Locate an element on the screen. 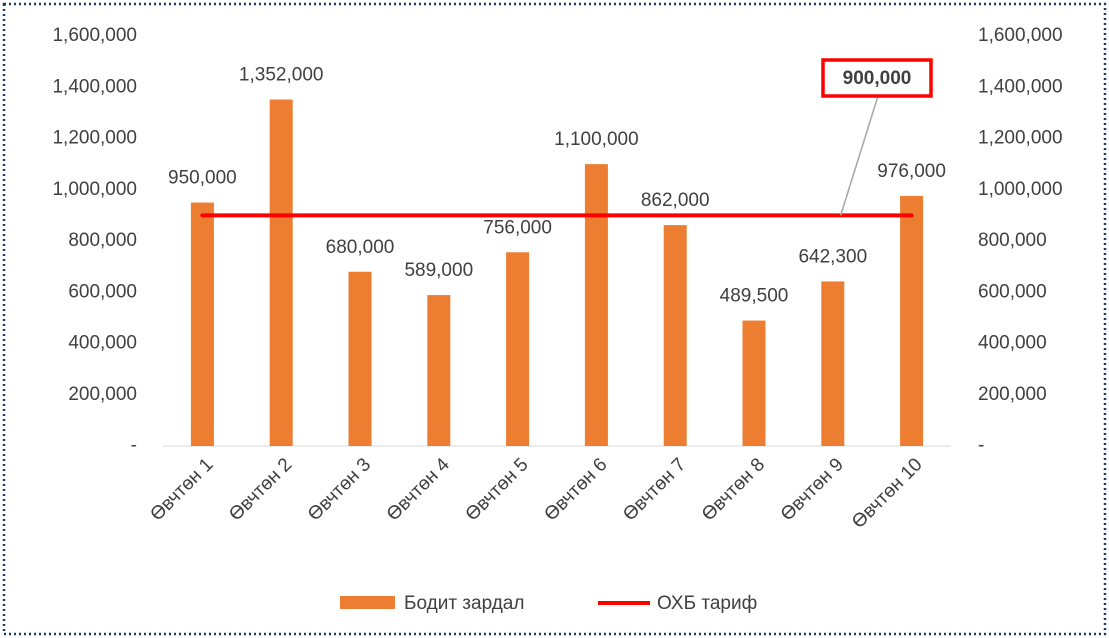 The height and width of the screenshot is (638, 1109). y-tick-label: 400,000 is located at coordinates (102, 343).